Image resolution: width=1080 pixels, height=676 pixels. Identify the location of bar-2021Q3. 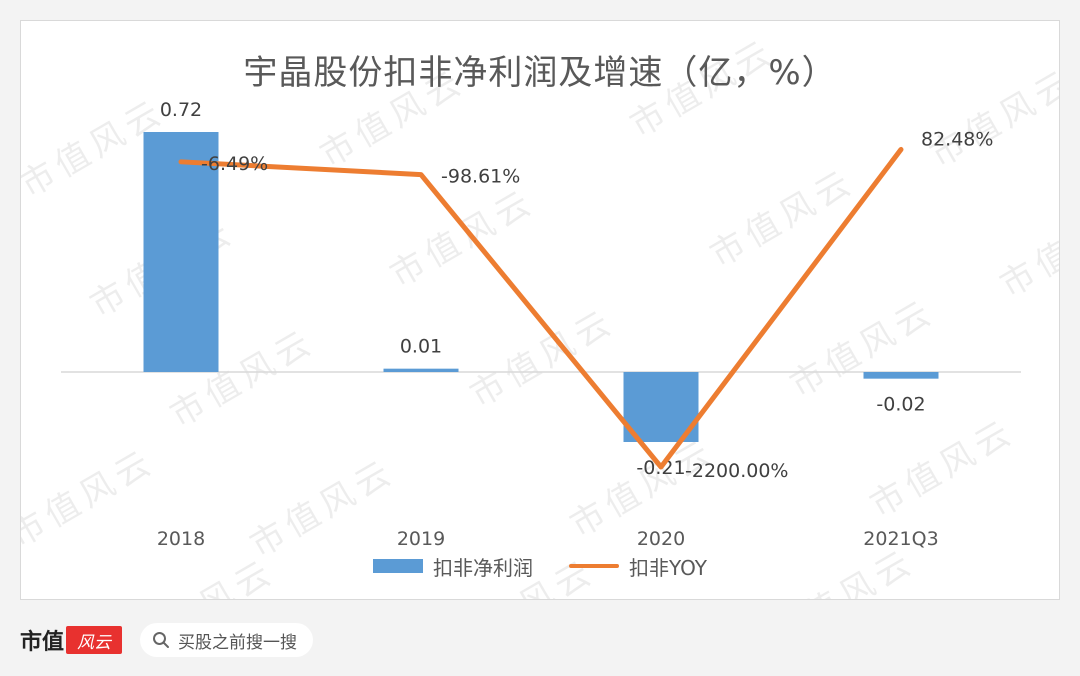
(901, 375).